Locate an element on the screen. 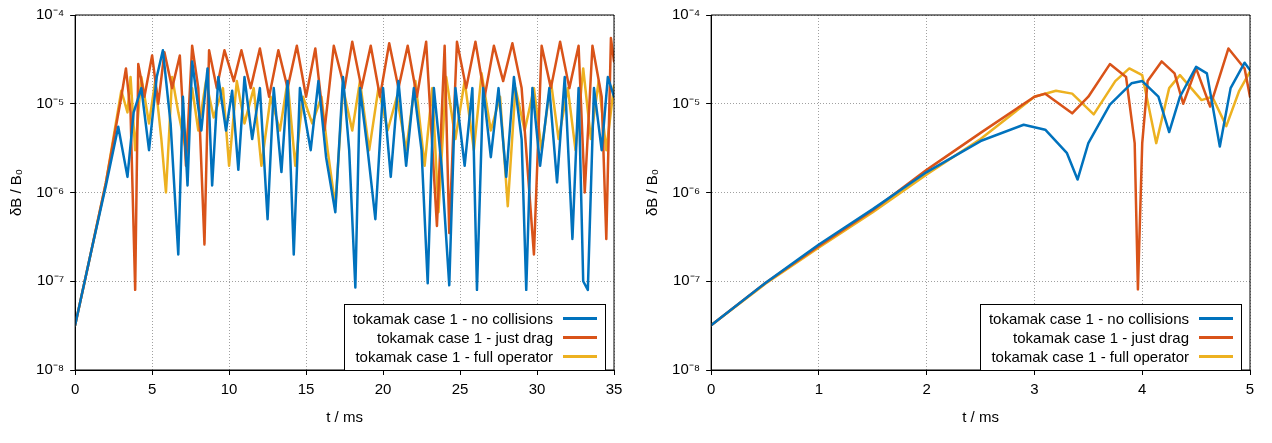 The width and height of the screenshot is (1272, 443). x-tick-label: 2 is located at coordinates (926, 389).